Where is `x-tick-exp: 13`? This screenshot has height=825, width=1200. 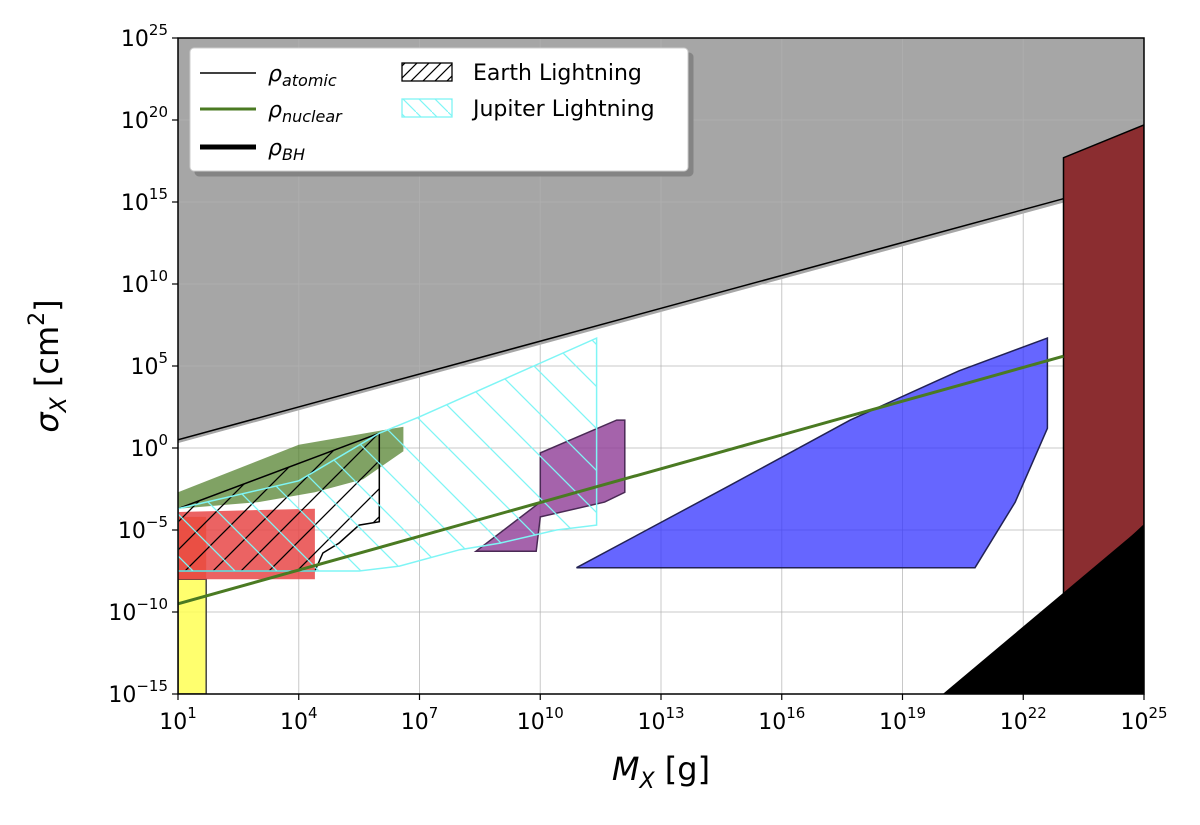 x-tick-exp: 13 is located at coordinates (674, 713).